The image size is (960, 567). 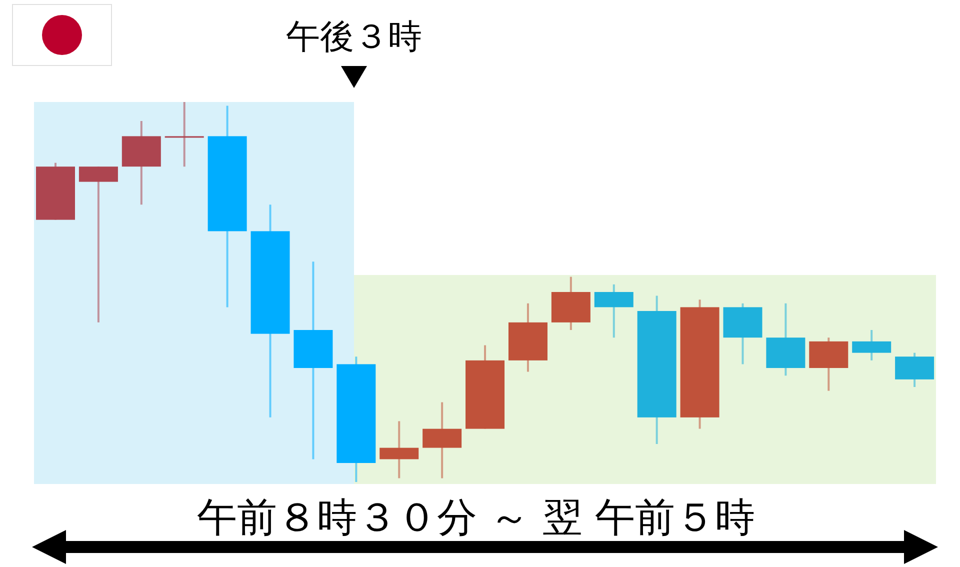 I want to click on text: 午後３時, so click(x=354, y=37).